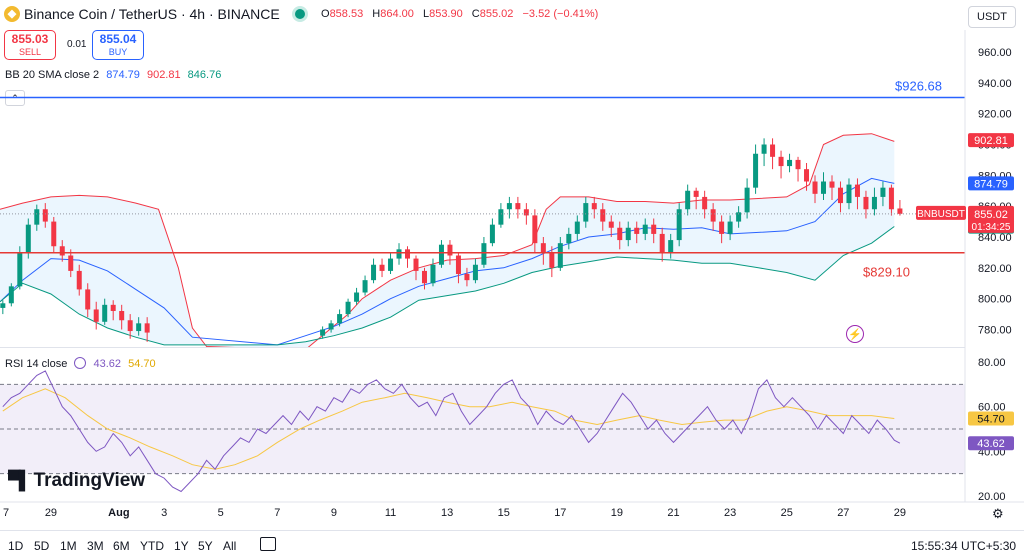 Image resolution: width=1024 pixels, height=560 pixels. I want to click on price-axis-tick: 780.00, so click(995, 331).